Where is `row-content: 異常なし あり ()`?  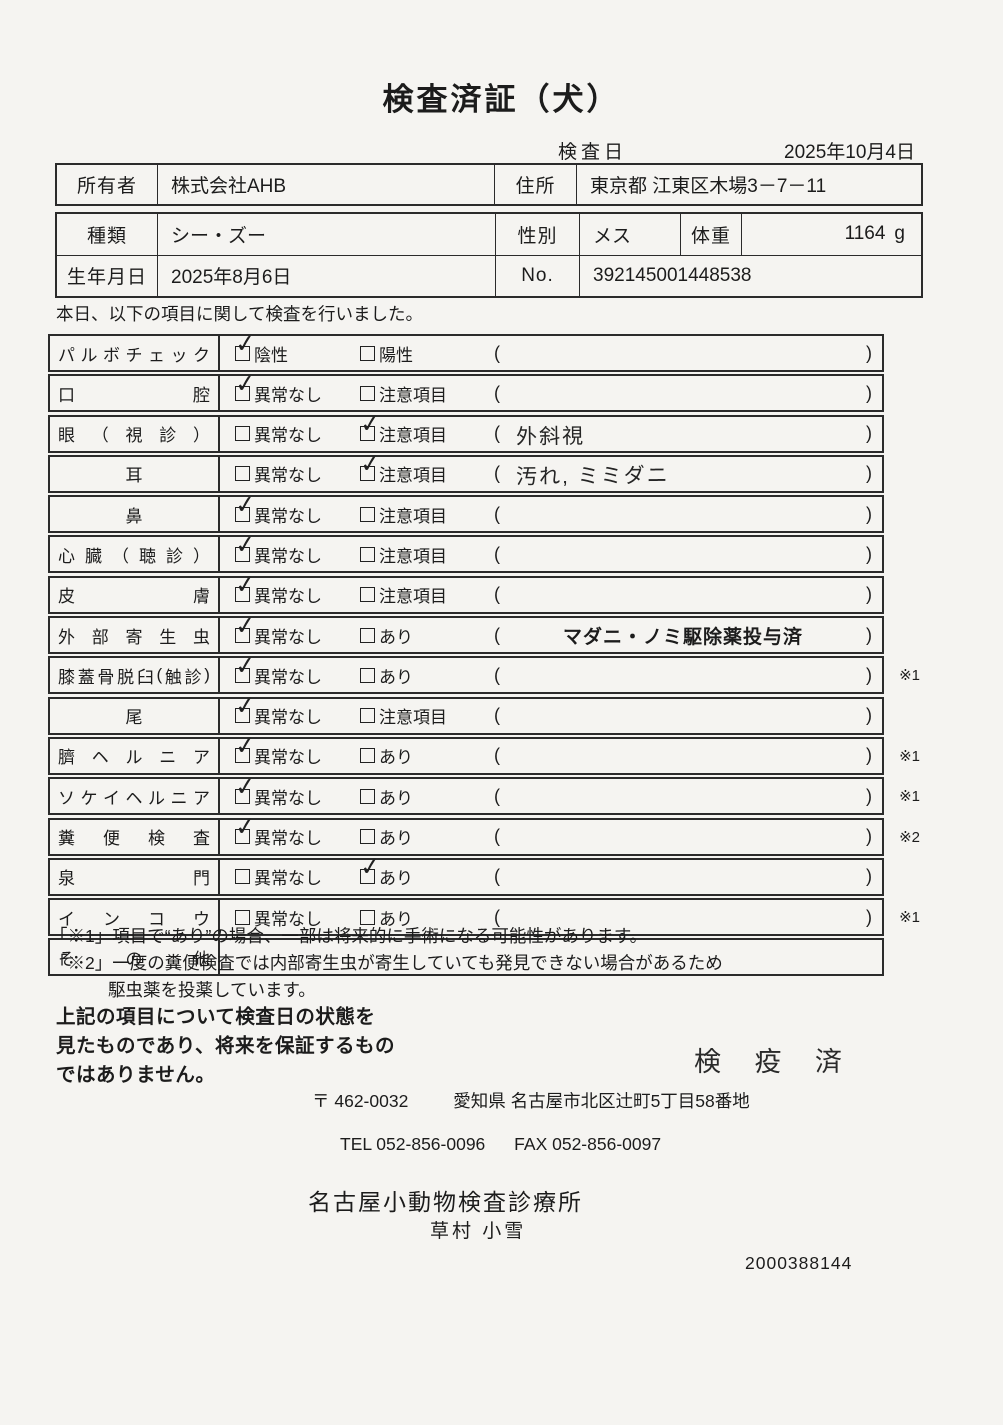 row-content: 異常なし あり () is located at coordinates (551, 917).